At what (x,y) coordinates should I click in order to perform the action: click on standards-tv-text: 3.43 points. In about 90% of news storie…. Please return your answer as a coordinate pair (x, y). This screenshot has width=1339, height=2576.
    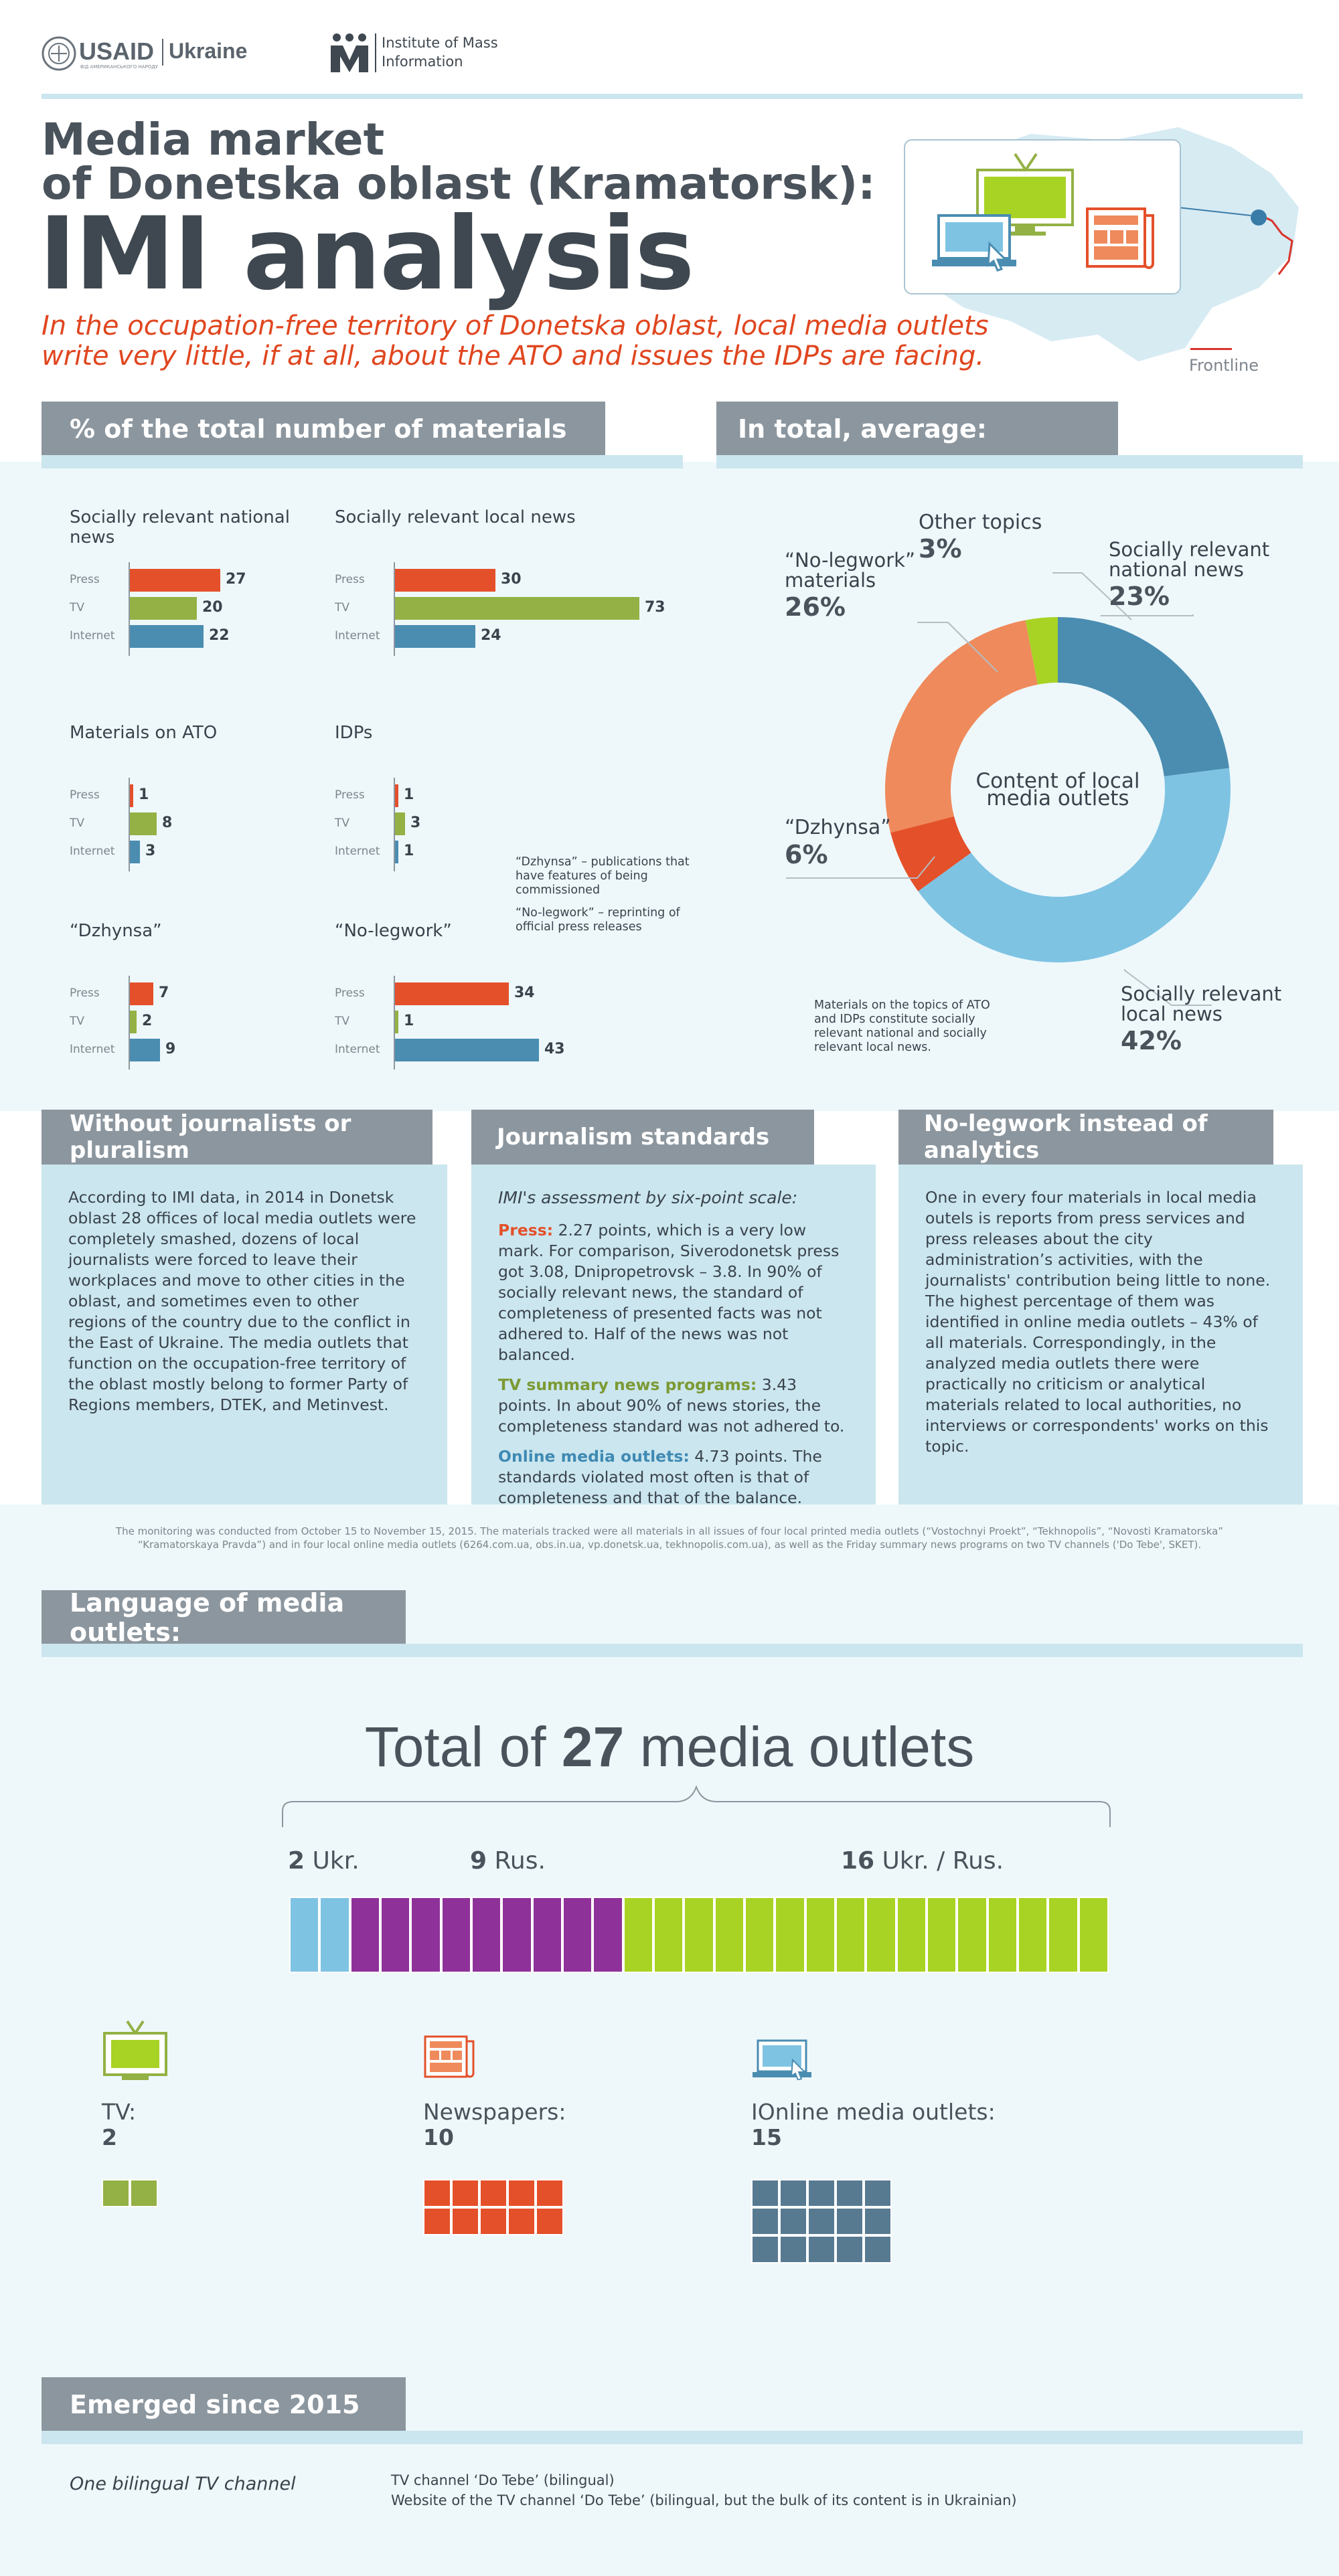
    Looking at the image, I should click on (671, 1405).